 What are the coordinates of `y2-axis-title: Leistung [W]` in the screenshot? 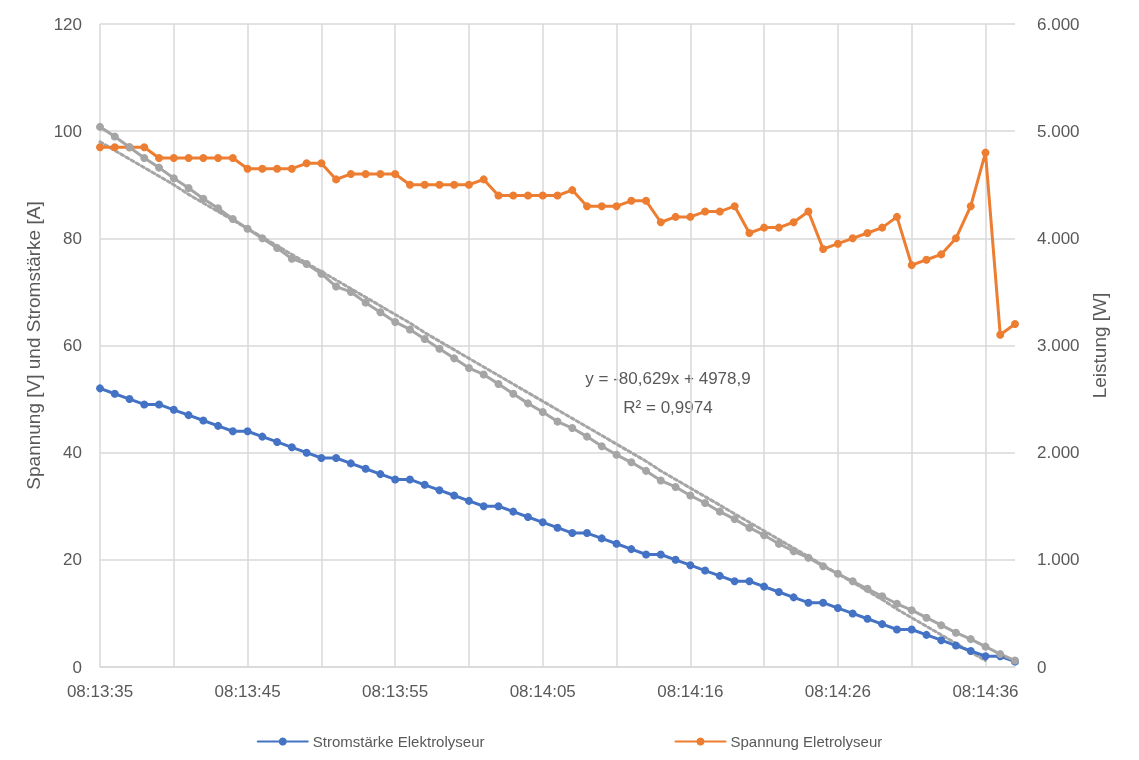 It's located at (1100, 345).